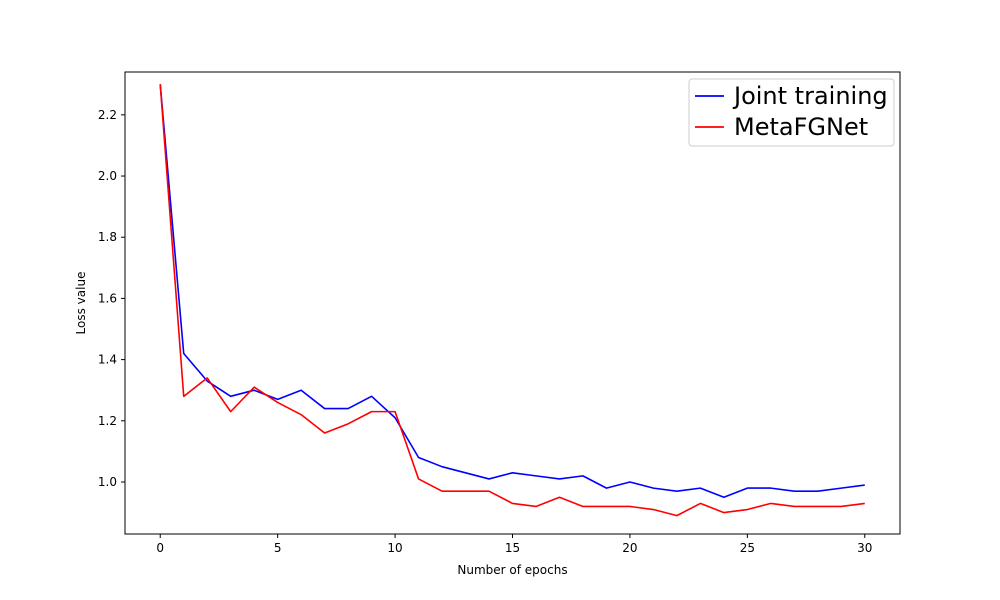 The height and width of the screenshot is (600, 1000). What do you see at coordinates (512, 570) in the screenshot?
I see `x-axis-label: Number of epochs` at bounding box center [512, 570].